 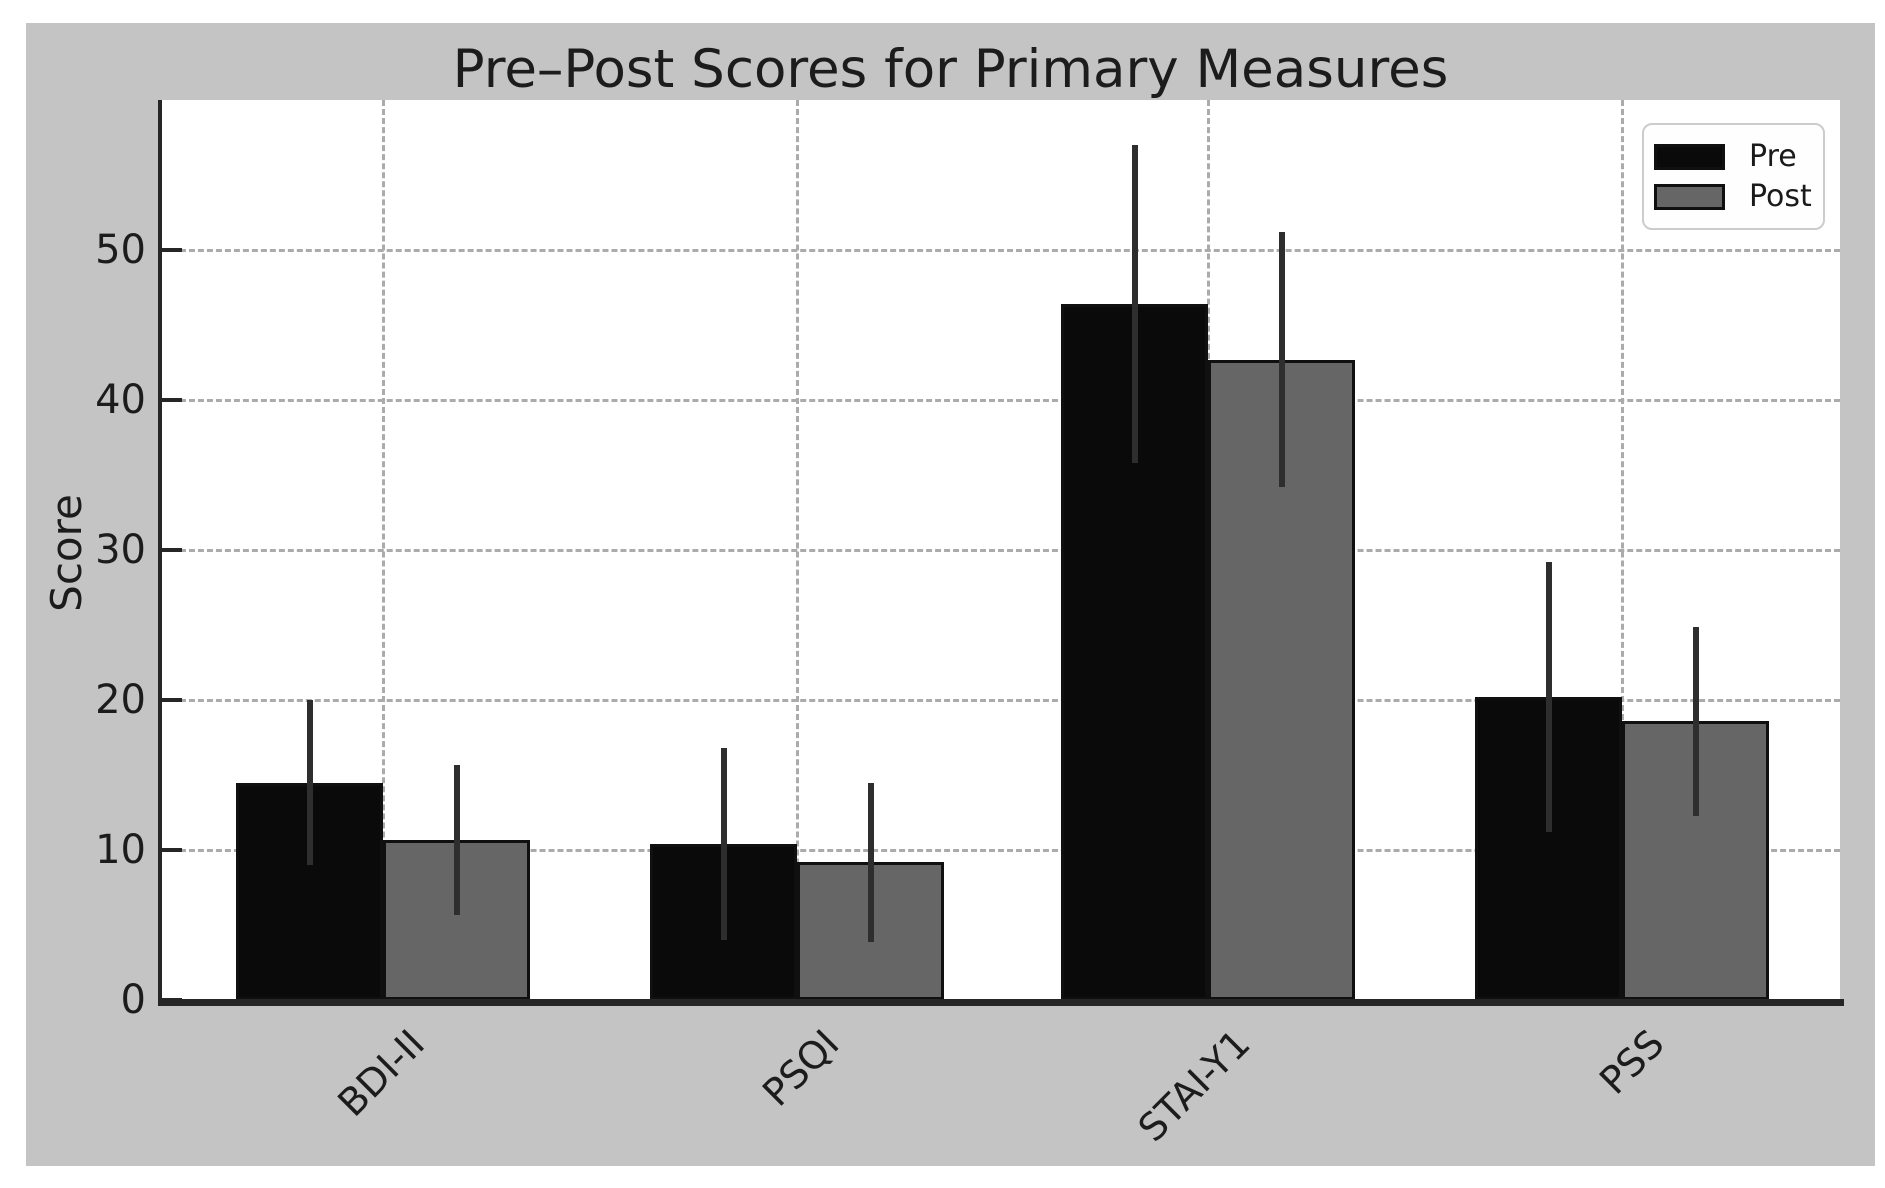 I want to click on gridline-x-BDI-II, so click(x=383, y=550).